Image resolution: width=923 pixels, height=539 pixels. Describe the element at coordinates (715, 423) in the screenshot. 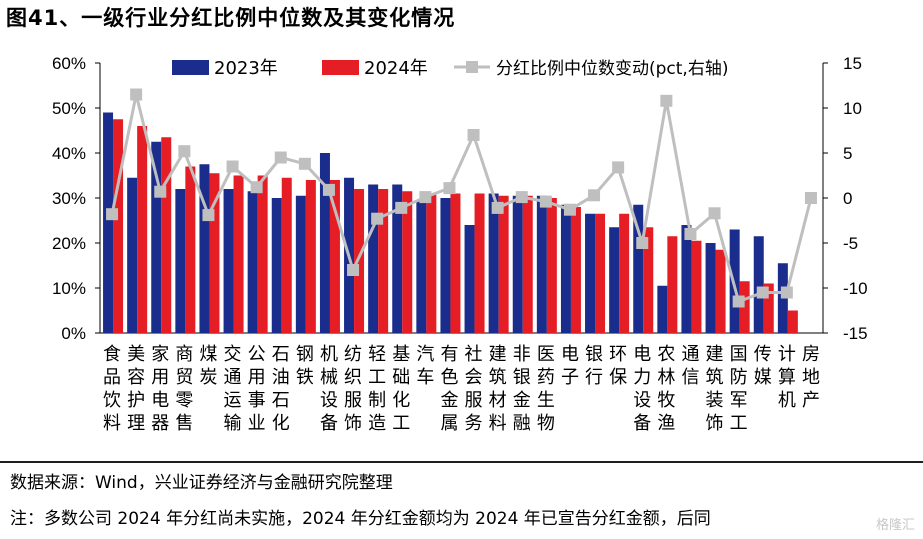

I see `category-label: 饰` at that location.